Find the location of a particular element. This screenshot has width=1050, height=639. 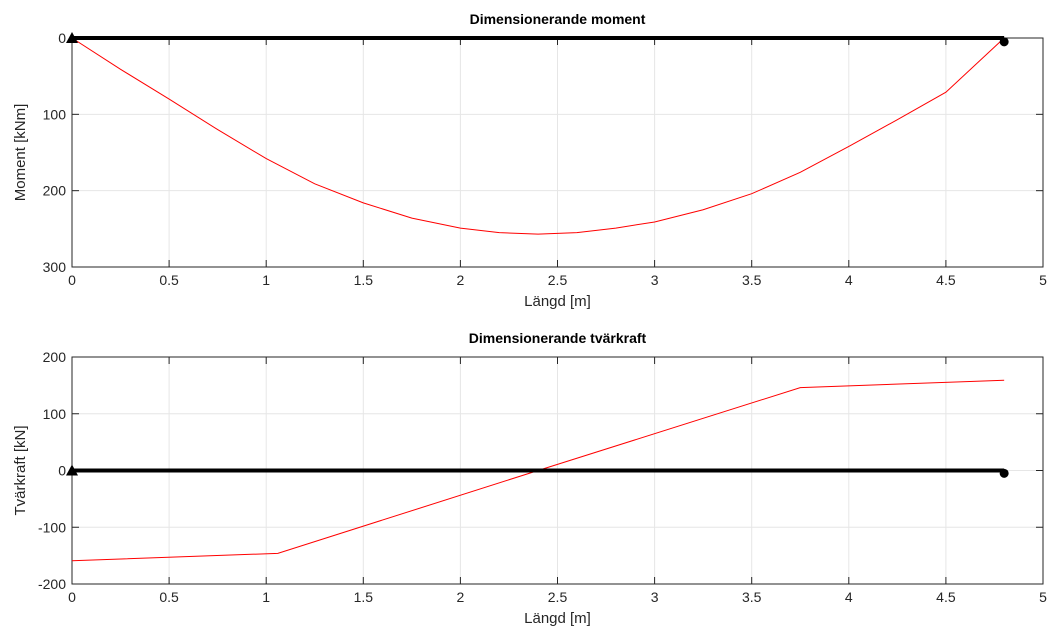

moment-x-tick-label: 4 is located at coordinates (849, 280).